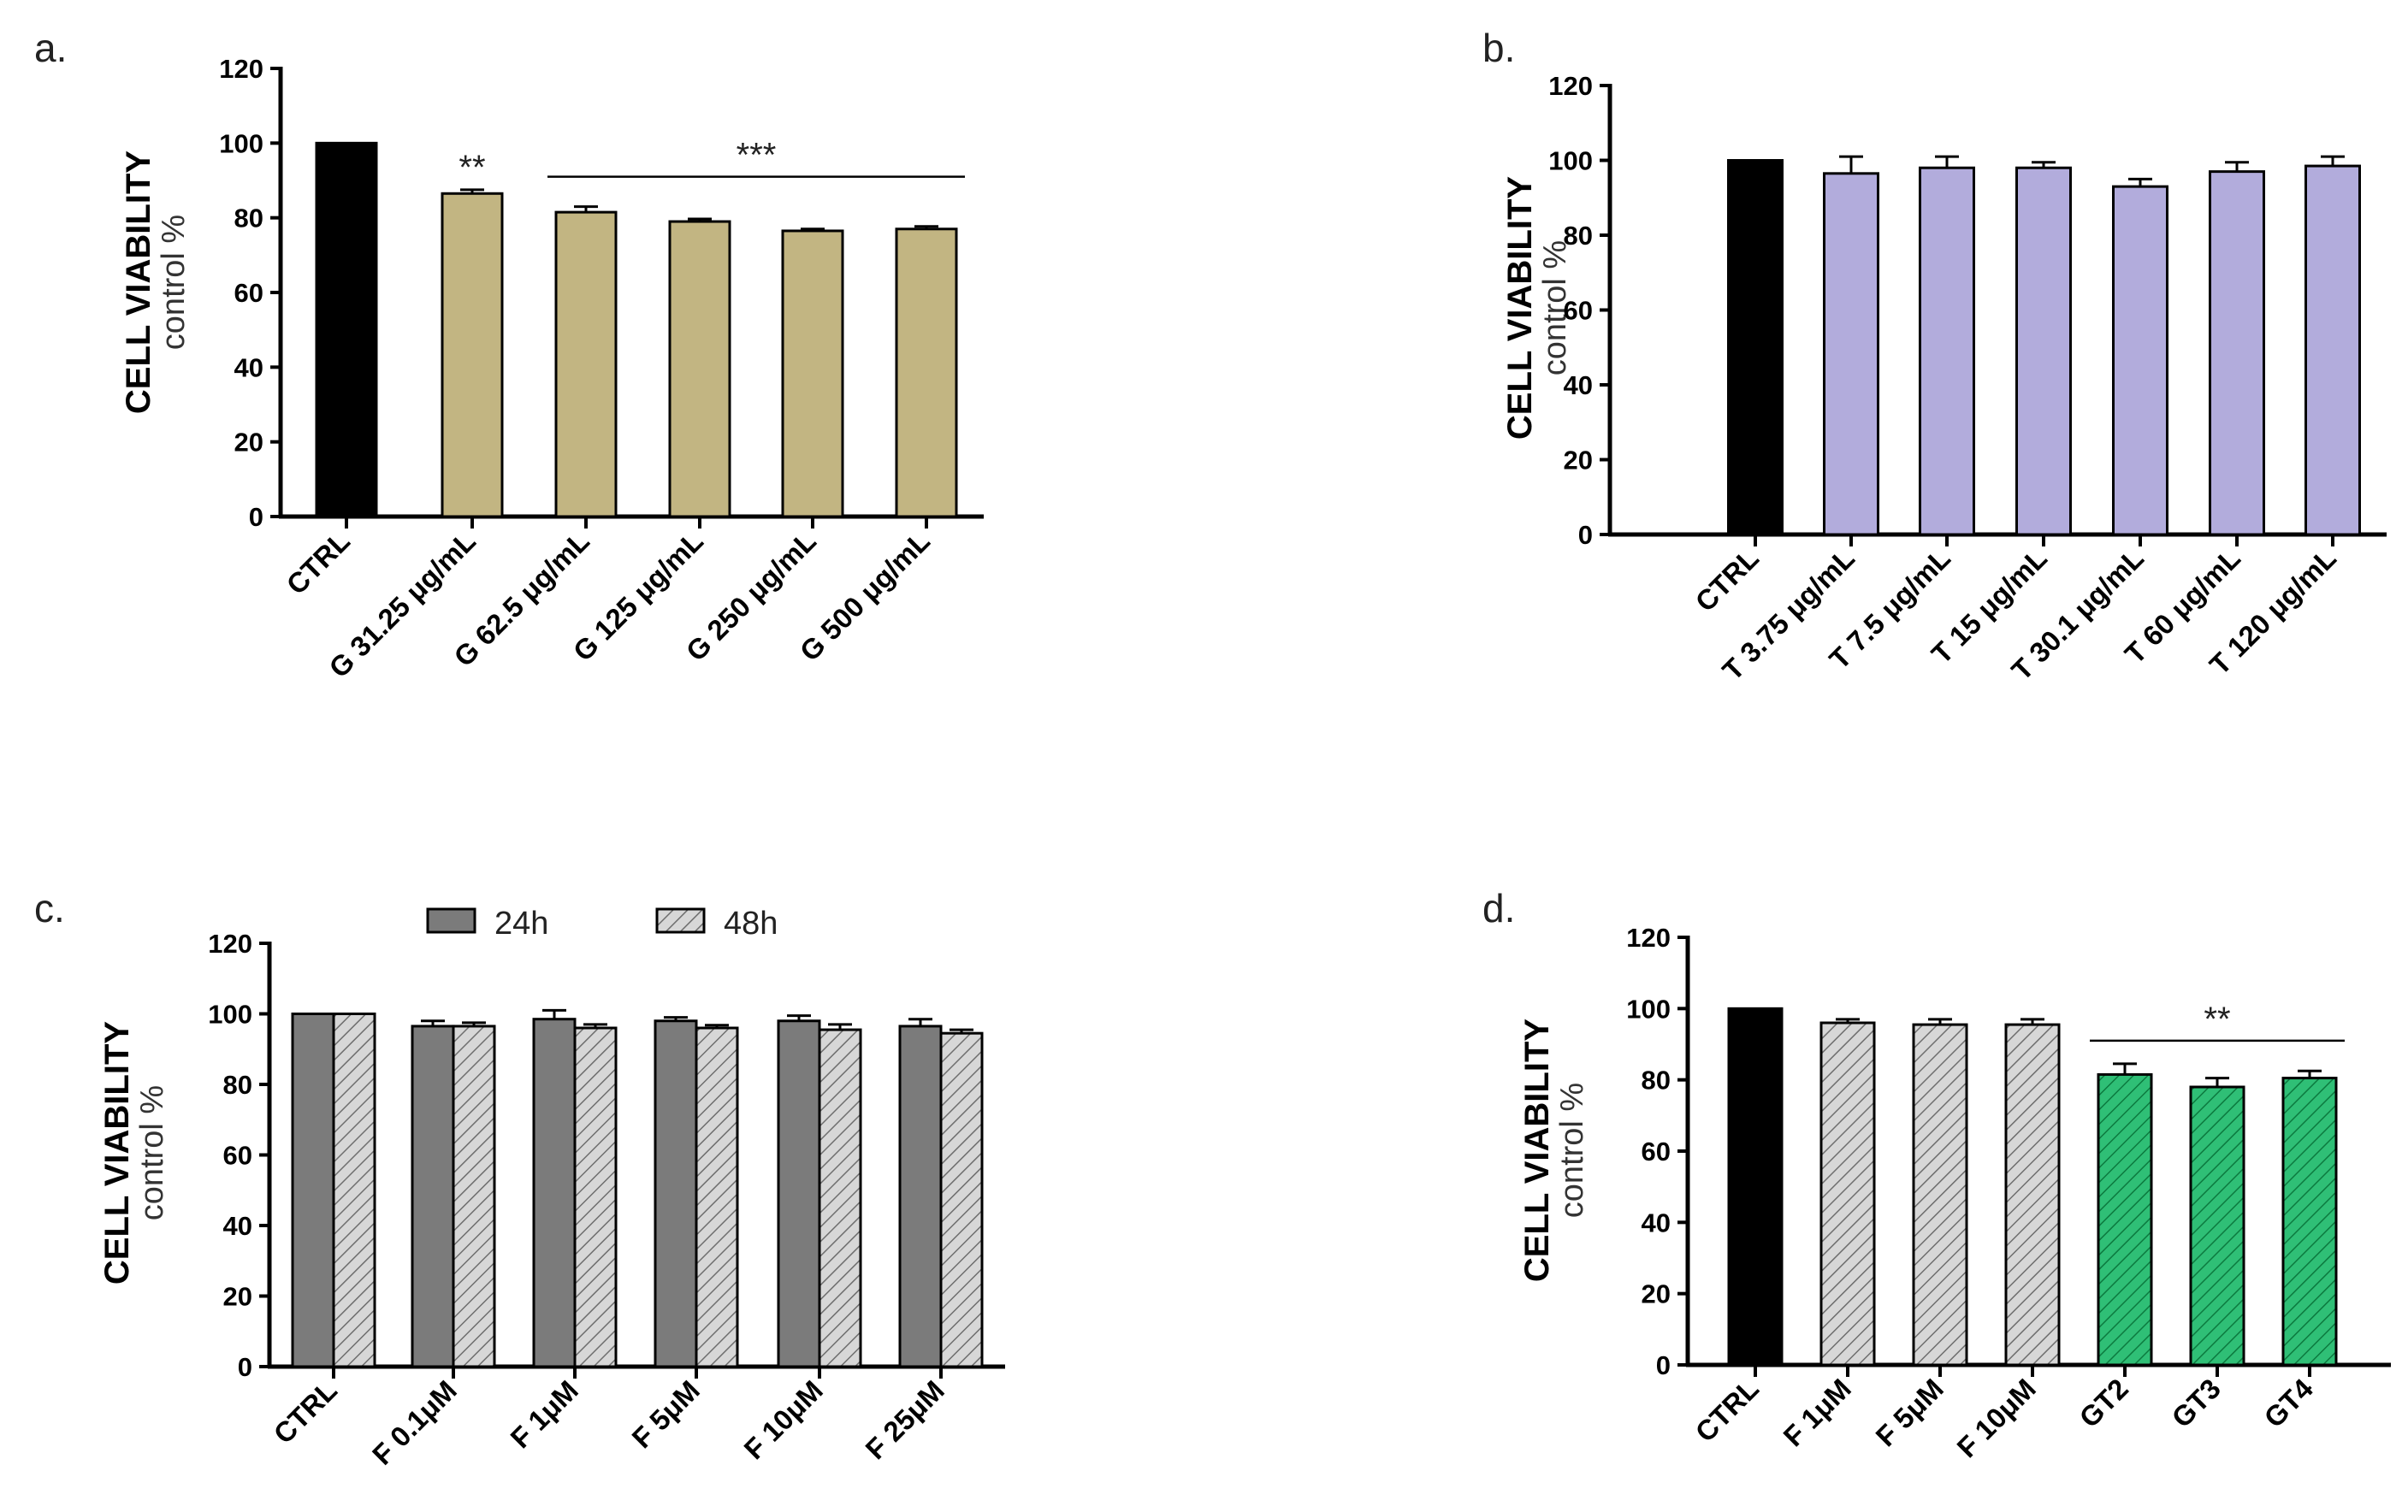 The width and height of the screenshot is (2408, 1512). What do you see at coordinates (117, 1153) in the screenshot?
I see `panel-c-ylabel: CELL VIABILITY` at bounding box center [117, 1153].